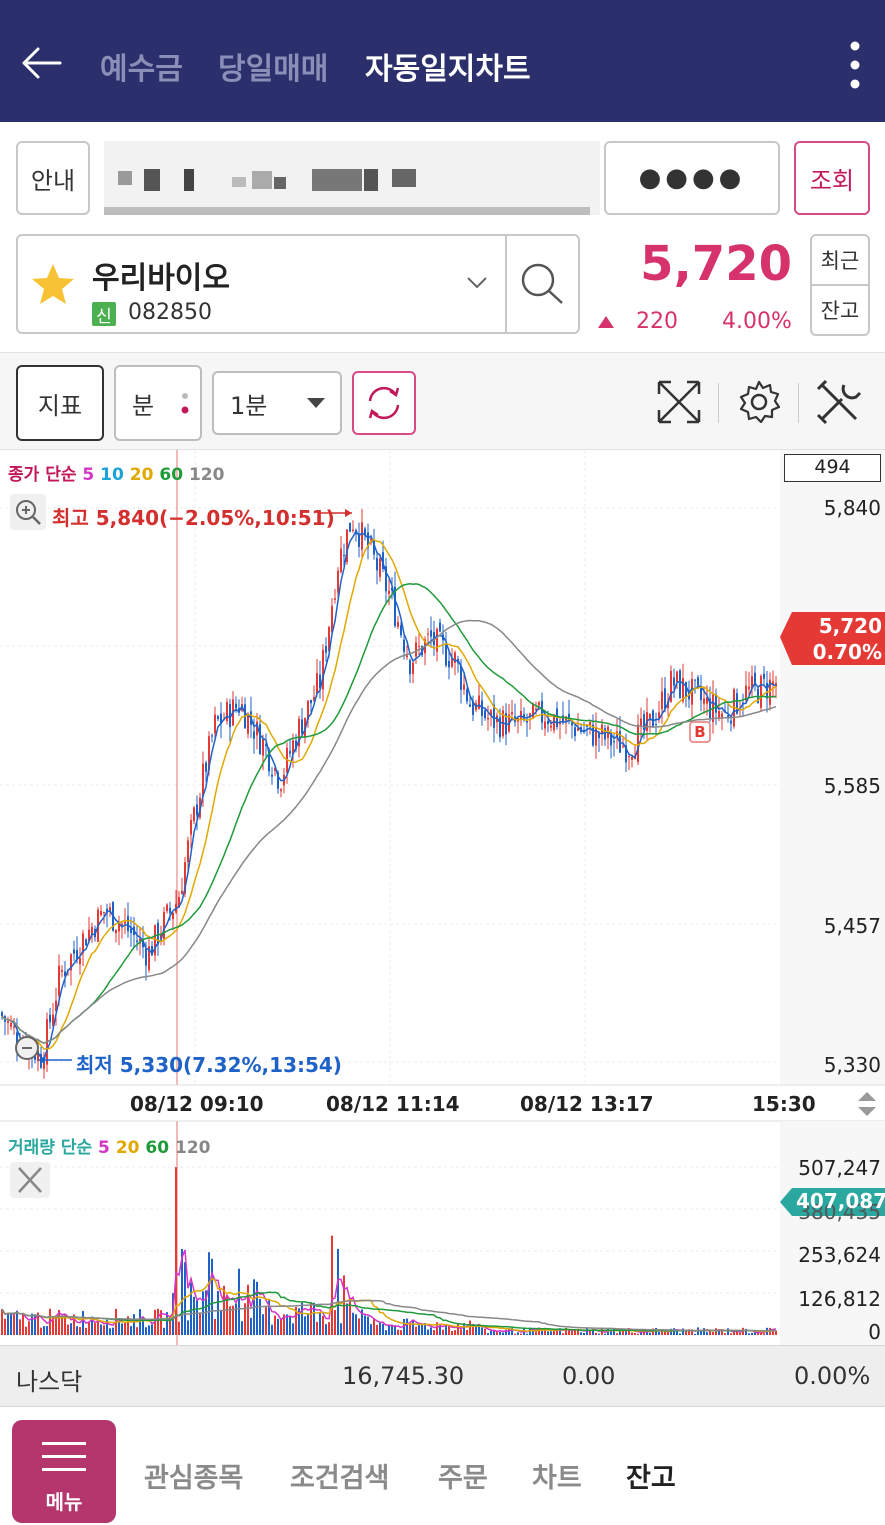  I want to click on hamburger-icon, so click(64, 1456).